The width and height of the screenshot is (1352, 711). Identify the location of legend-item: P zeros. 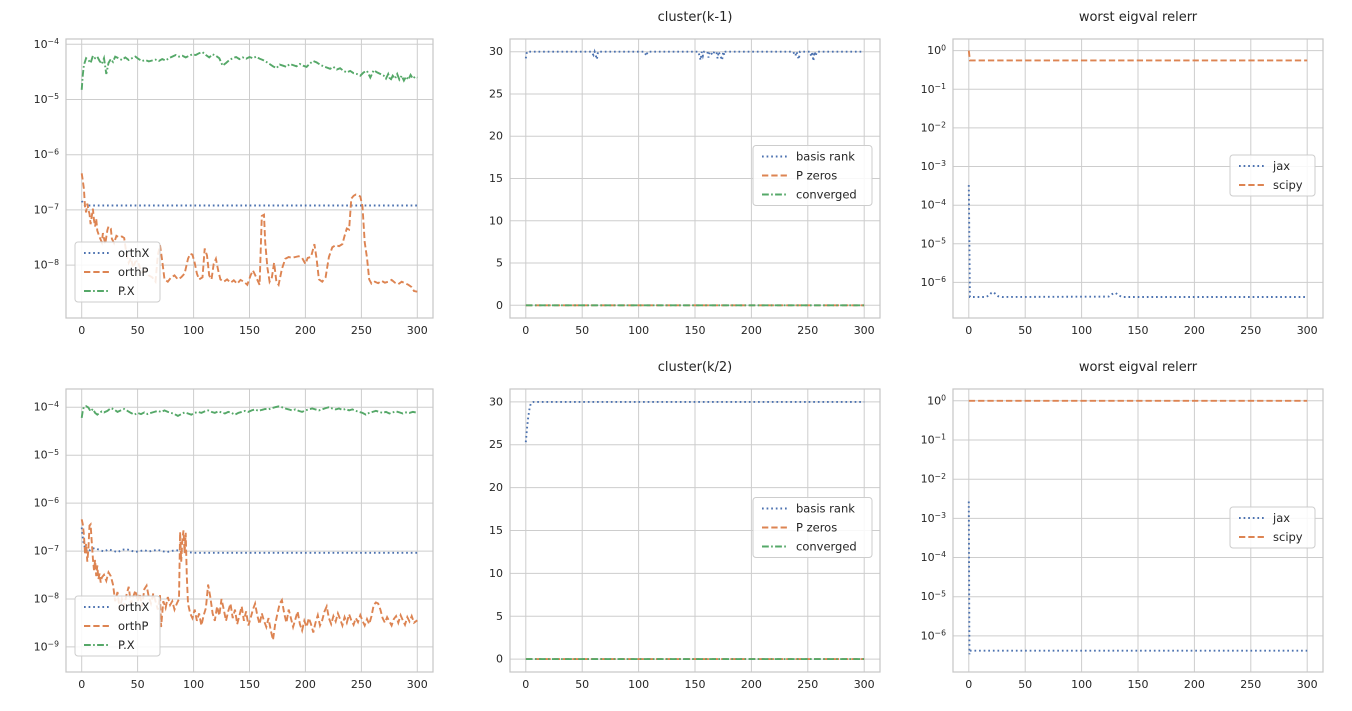
(799, 527).